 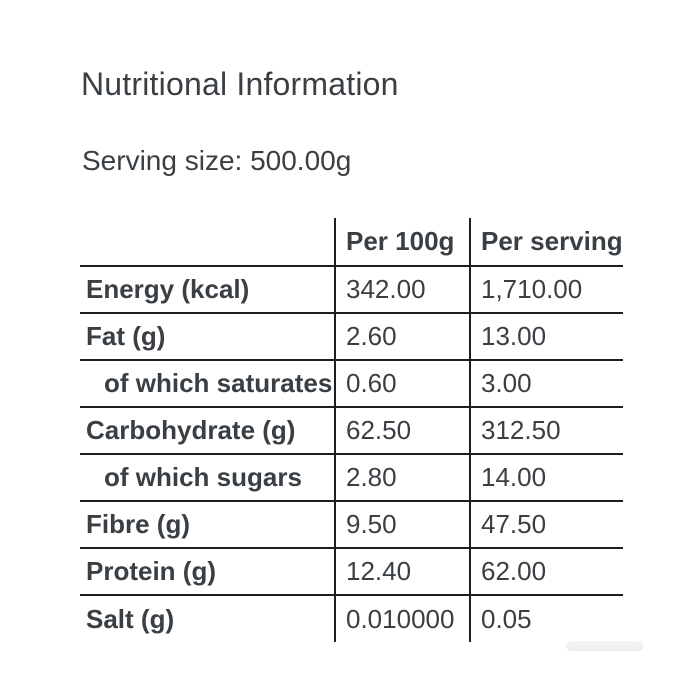 I want to click on horizontal-scrollbar-thumb, so click(x=605, y=646).